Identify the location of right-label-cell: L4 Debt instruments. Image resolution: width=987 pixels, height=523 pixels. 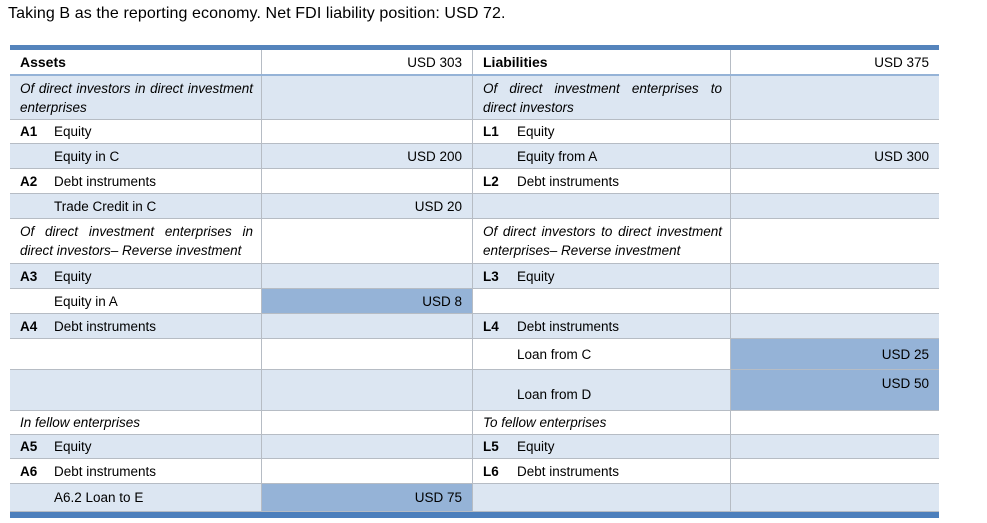
(602, 326).